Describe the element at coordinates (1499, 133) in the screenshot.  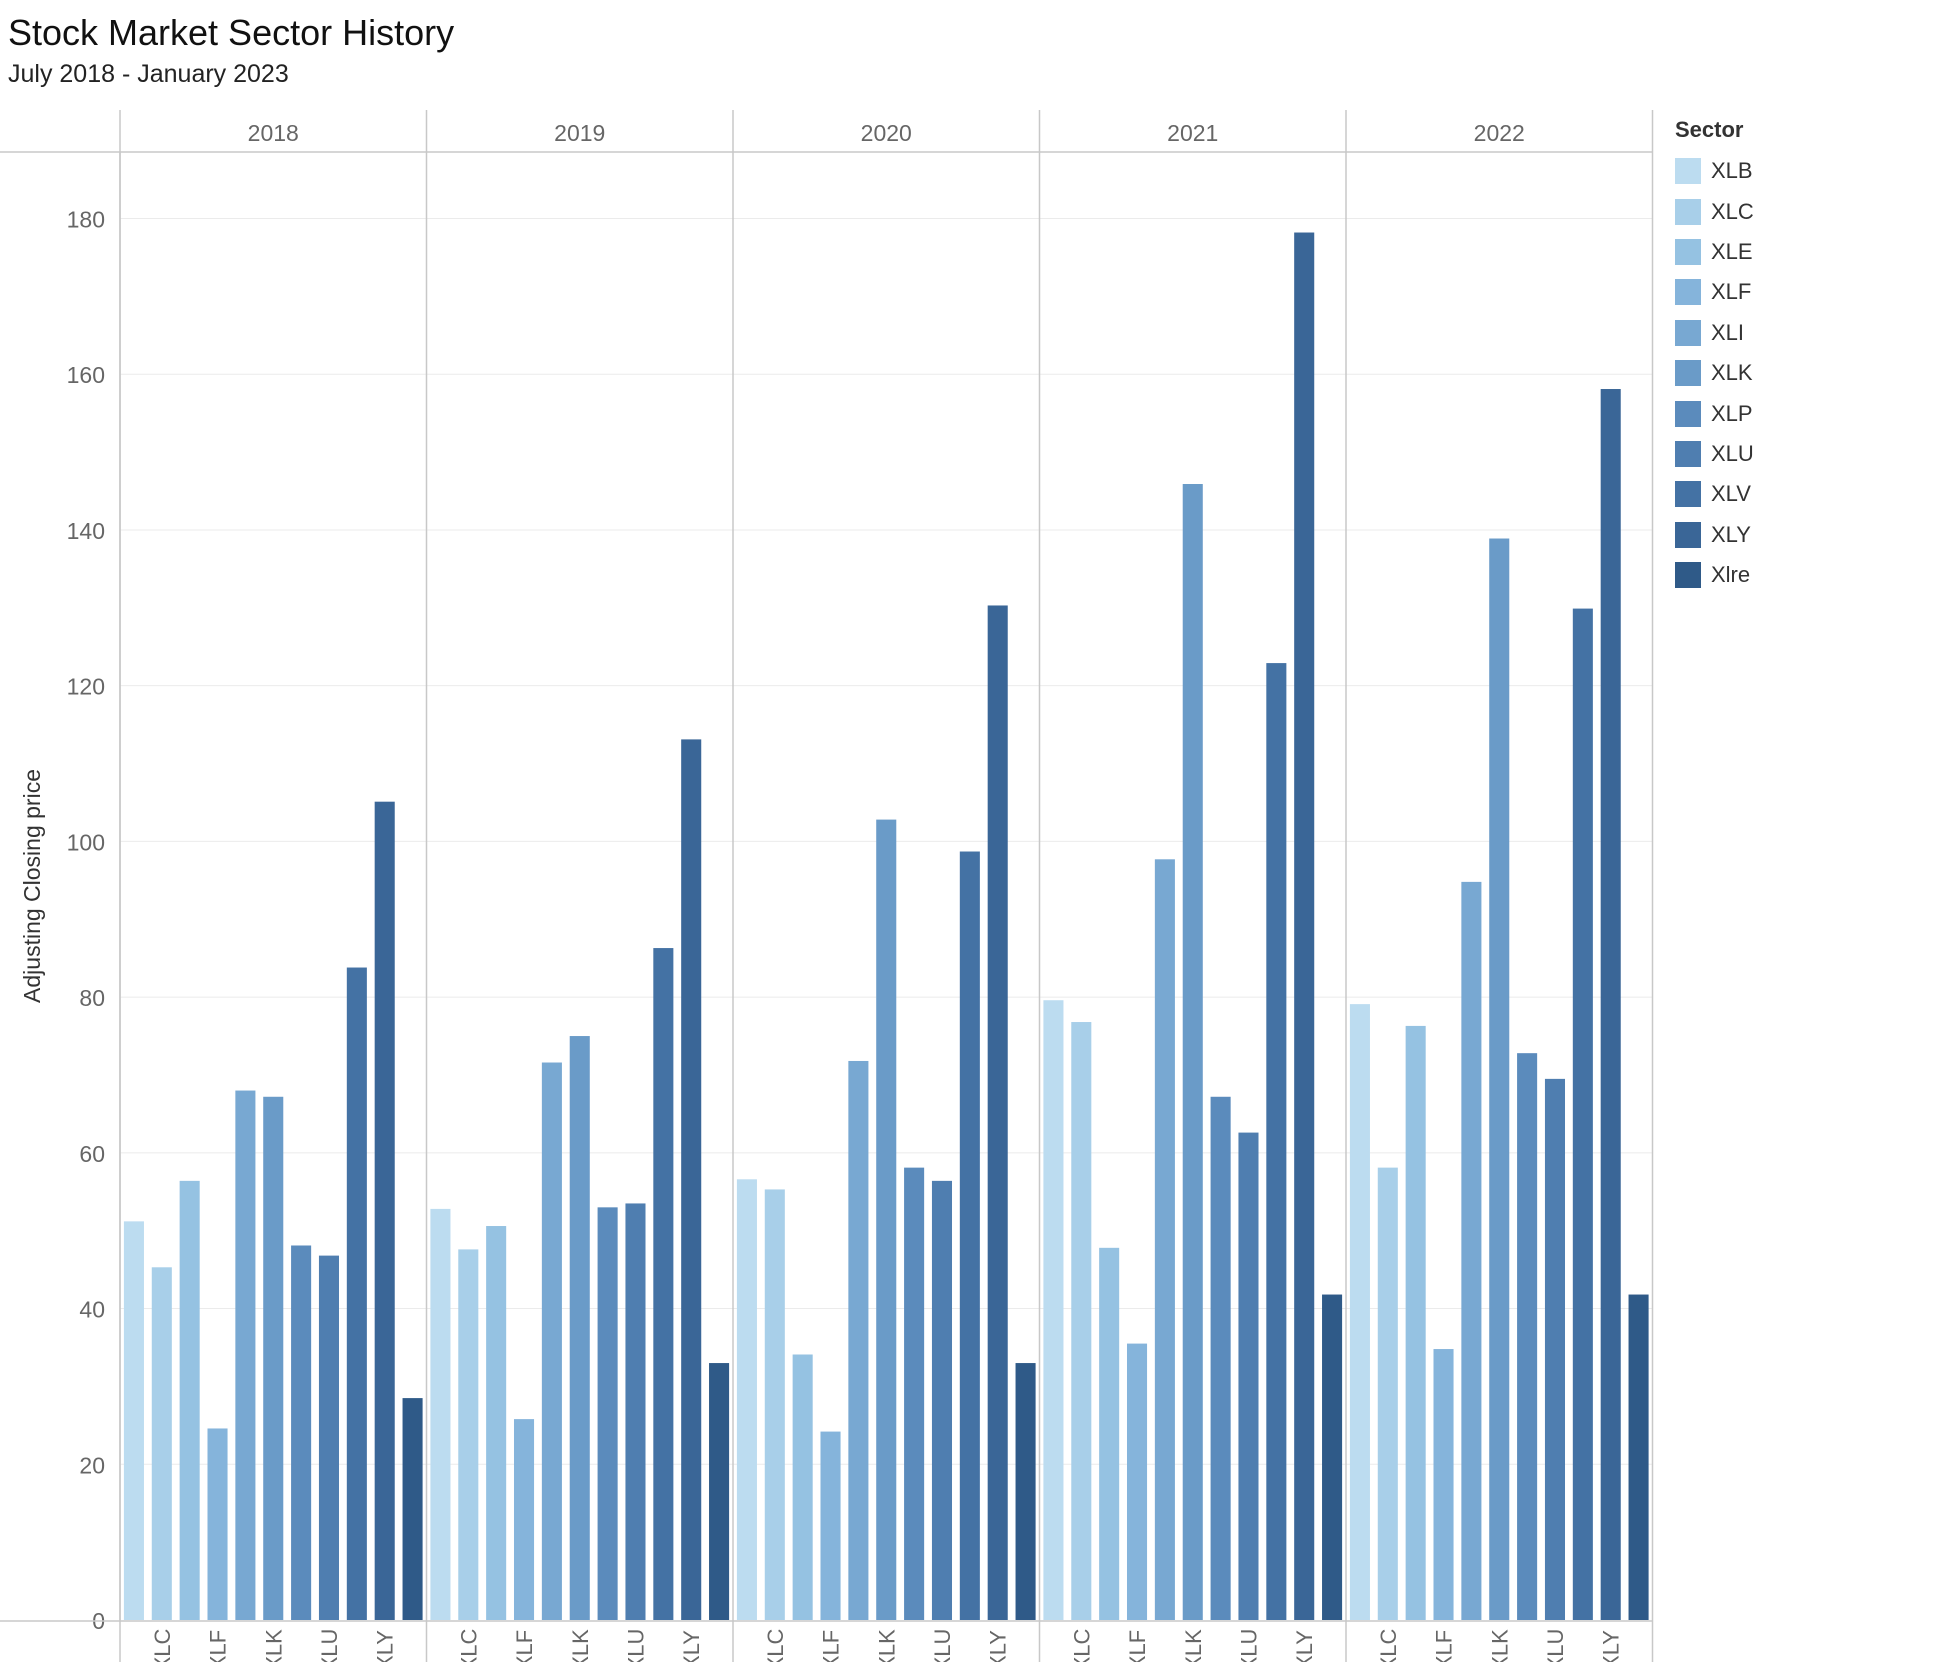
I see `panel-header-2022: 2022` at that location.